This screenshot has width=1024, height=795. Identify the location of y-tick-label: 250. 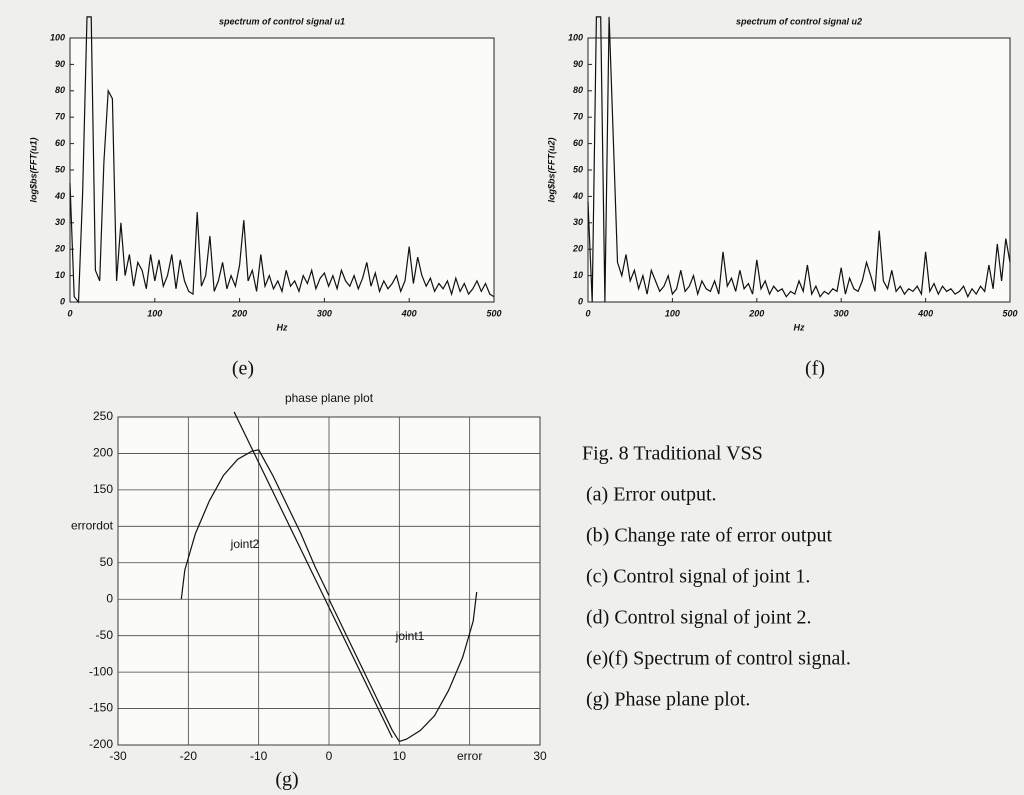
(103, 416).